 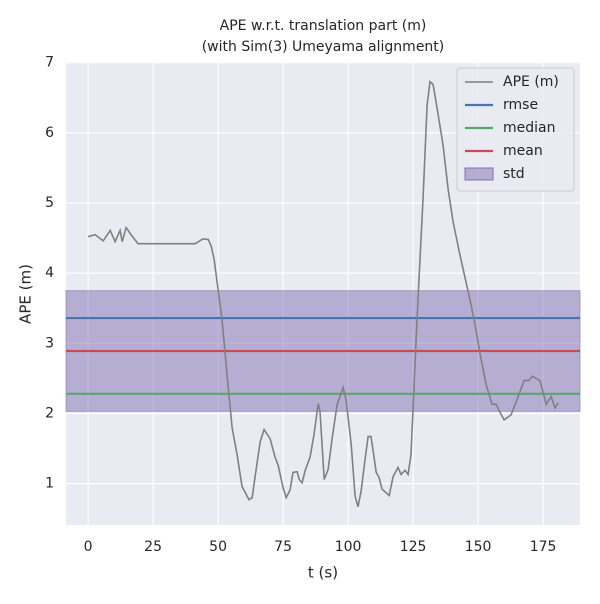 I want to click on x-tick-label: 25, so click(x=153, y=547).